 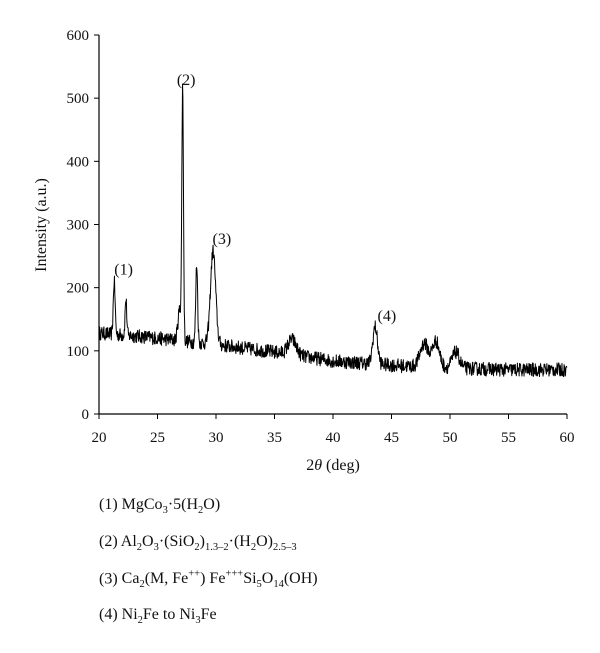 What do you see at coordinates (333, 438) in the screenshot?
I see `x-tick-label: 40` at bounding box center [333, 438].